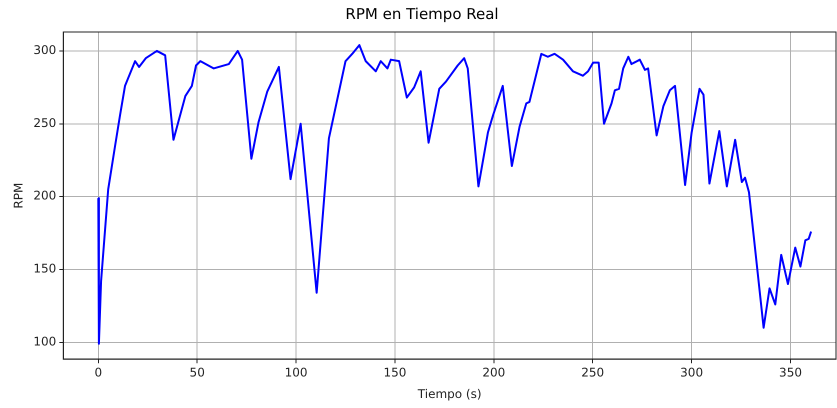  I want to click on x-tick-label: 250, so click(592, 373).